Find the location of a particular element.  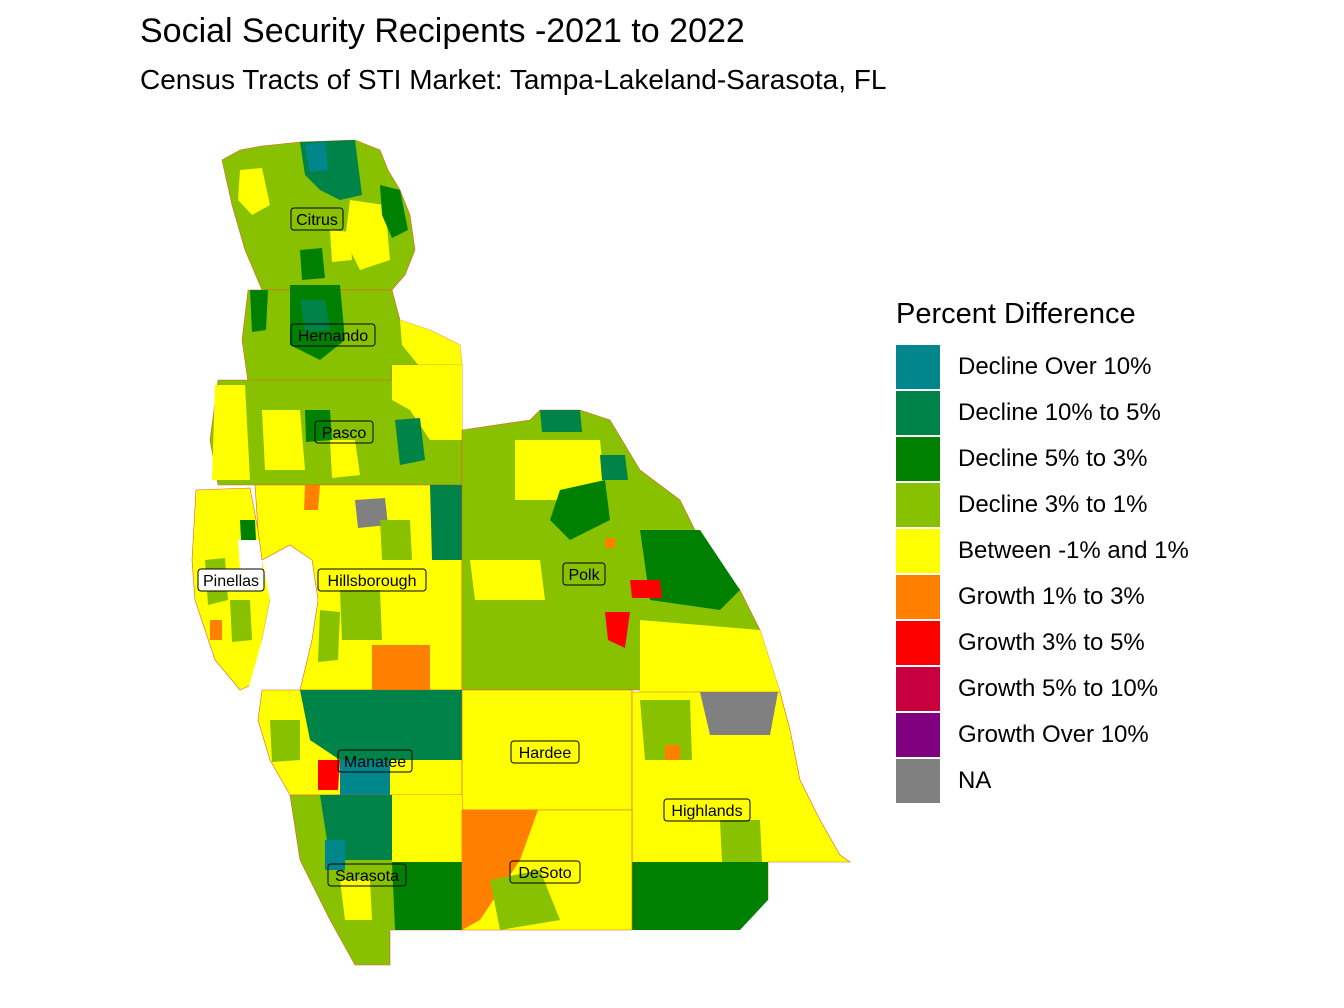

county-sarasota is located at coordinates (376, 880).